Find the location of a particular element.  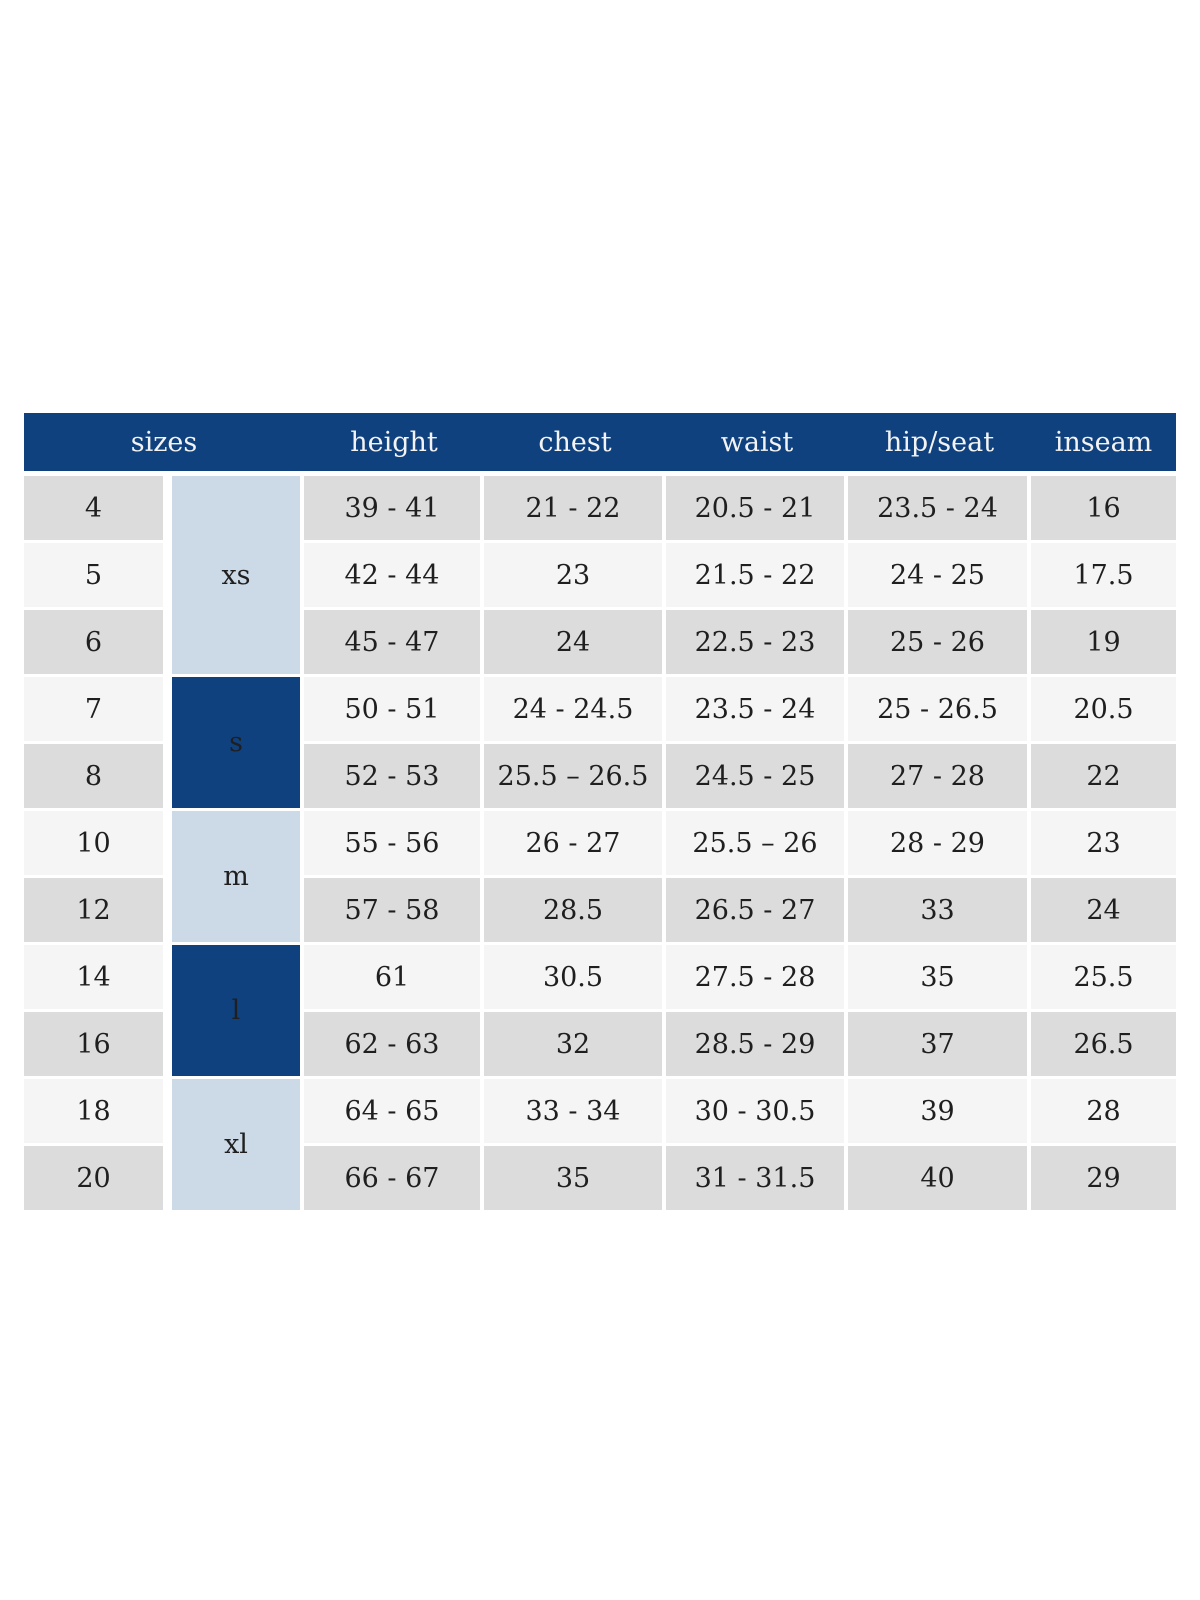

size-cell: 20 is located at coordinates (95, 1179).